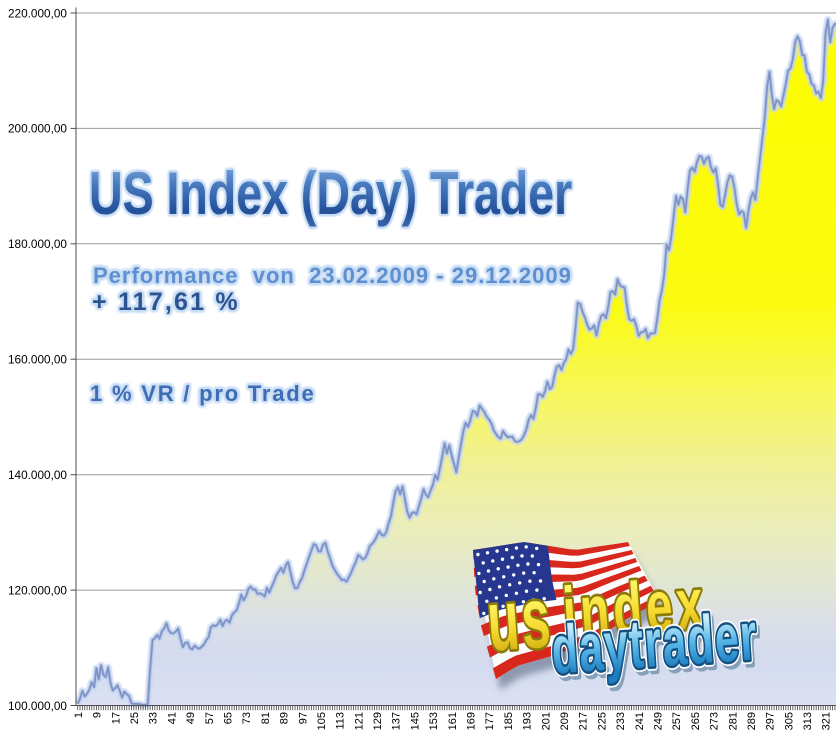 Image resolution: width=836 pixels, height=739 pixels. I want to click on svg-text: 249, so click(659, 721).